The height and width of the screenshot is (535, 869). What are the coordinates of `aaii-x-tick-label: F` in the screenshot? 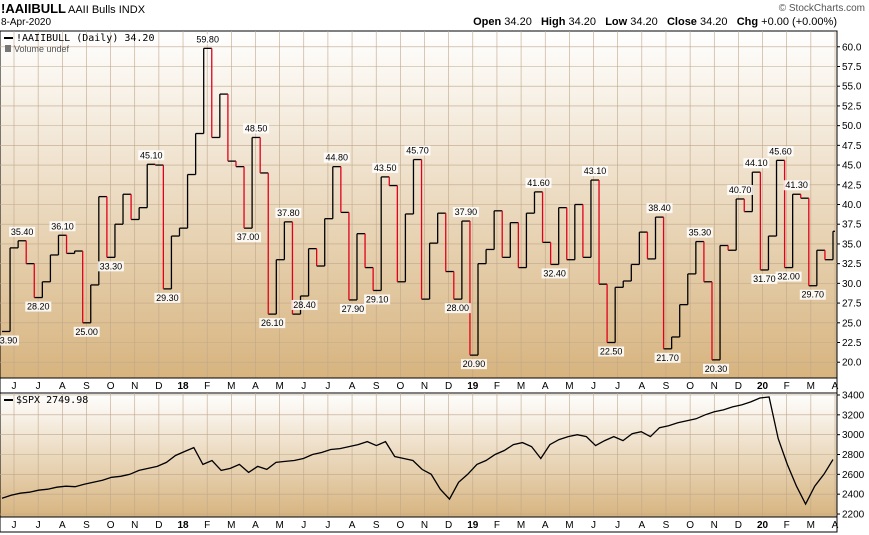 It's located at (497, 386).